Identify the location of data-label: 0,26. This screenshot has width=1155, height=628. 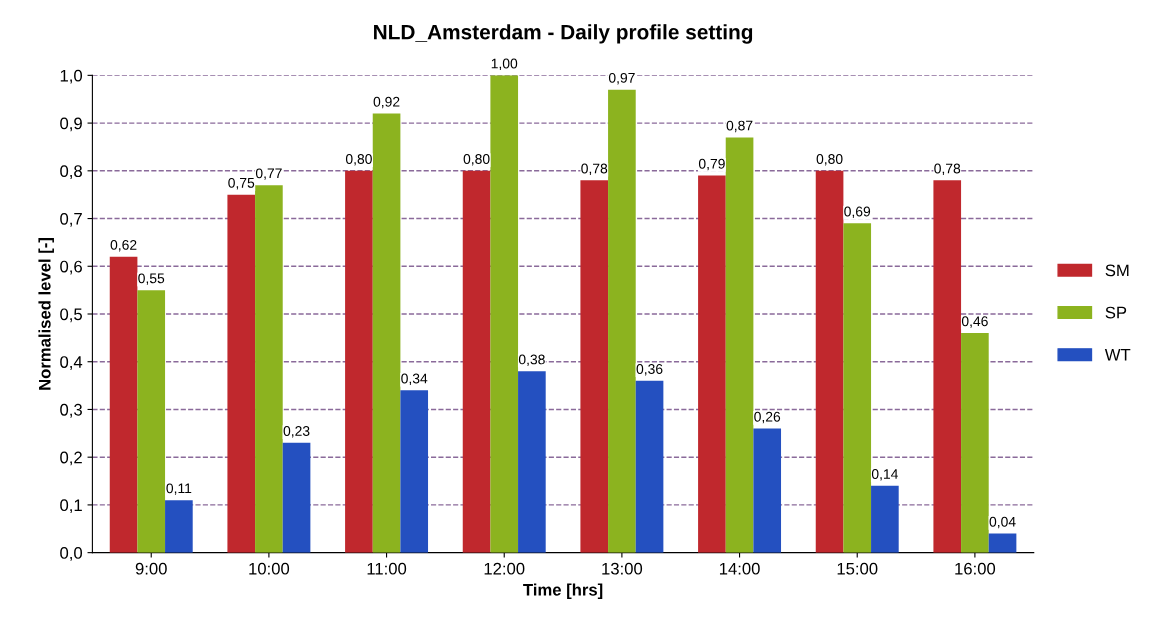
(767, 417).